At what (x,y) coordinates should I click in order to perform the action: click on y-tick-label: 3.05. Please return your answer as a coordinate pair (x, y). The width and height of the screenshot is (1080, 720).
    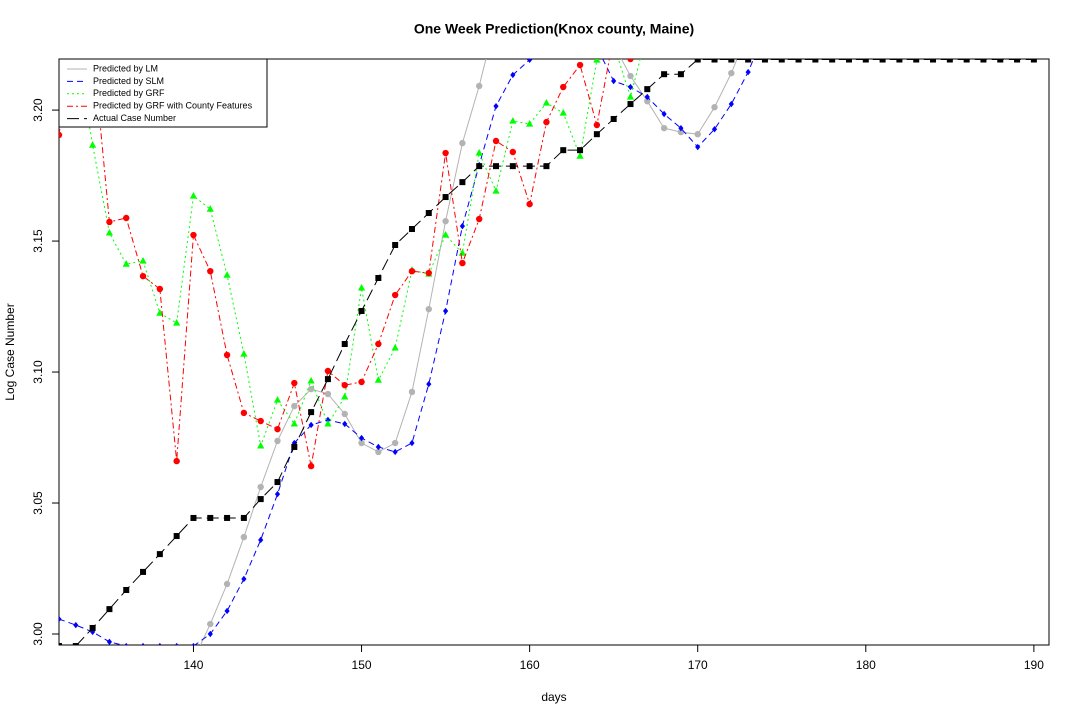
    Looking at the image, I should click on (38, 503).